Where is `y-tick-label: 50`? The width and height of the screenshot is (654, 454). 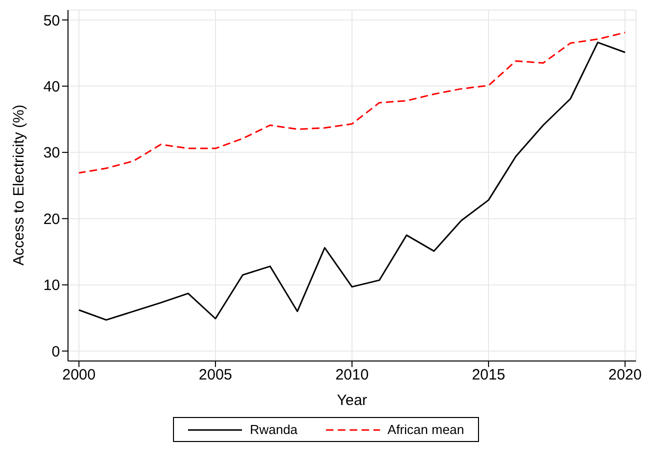 y-tick-label: 50 is located at coordinates (51, 21).